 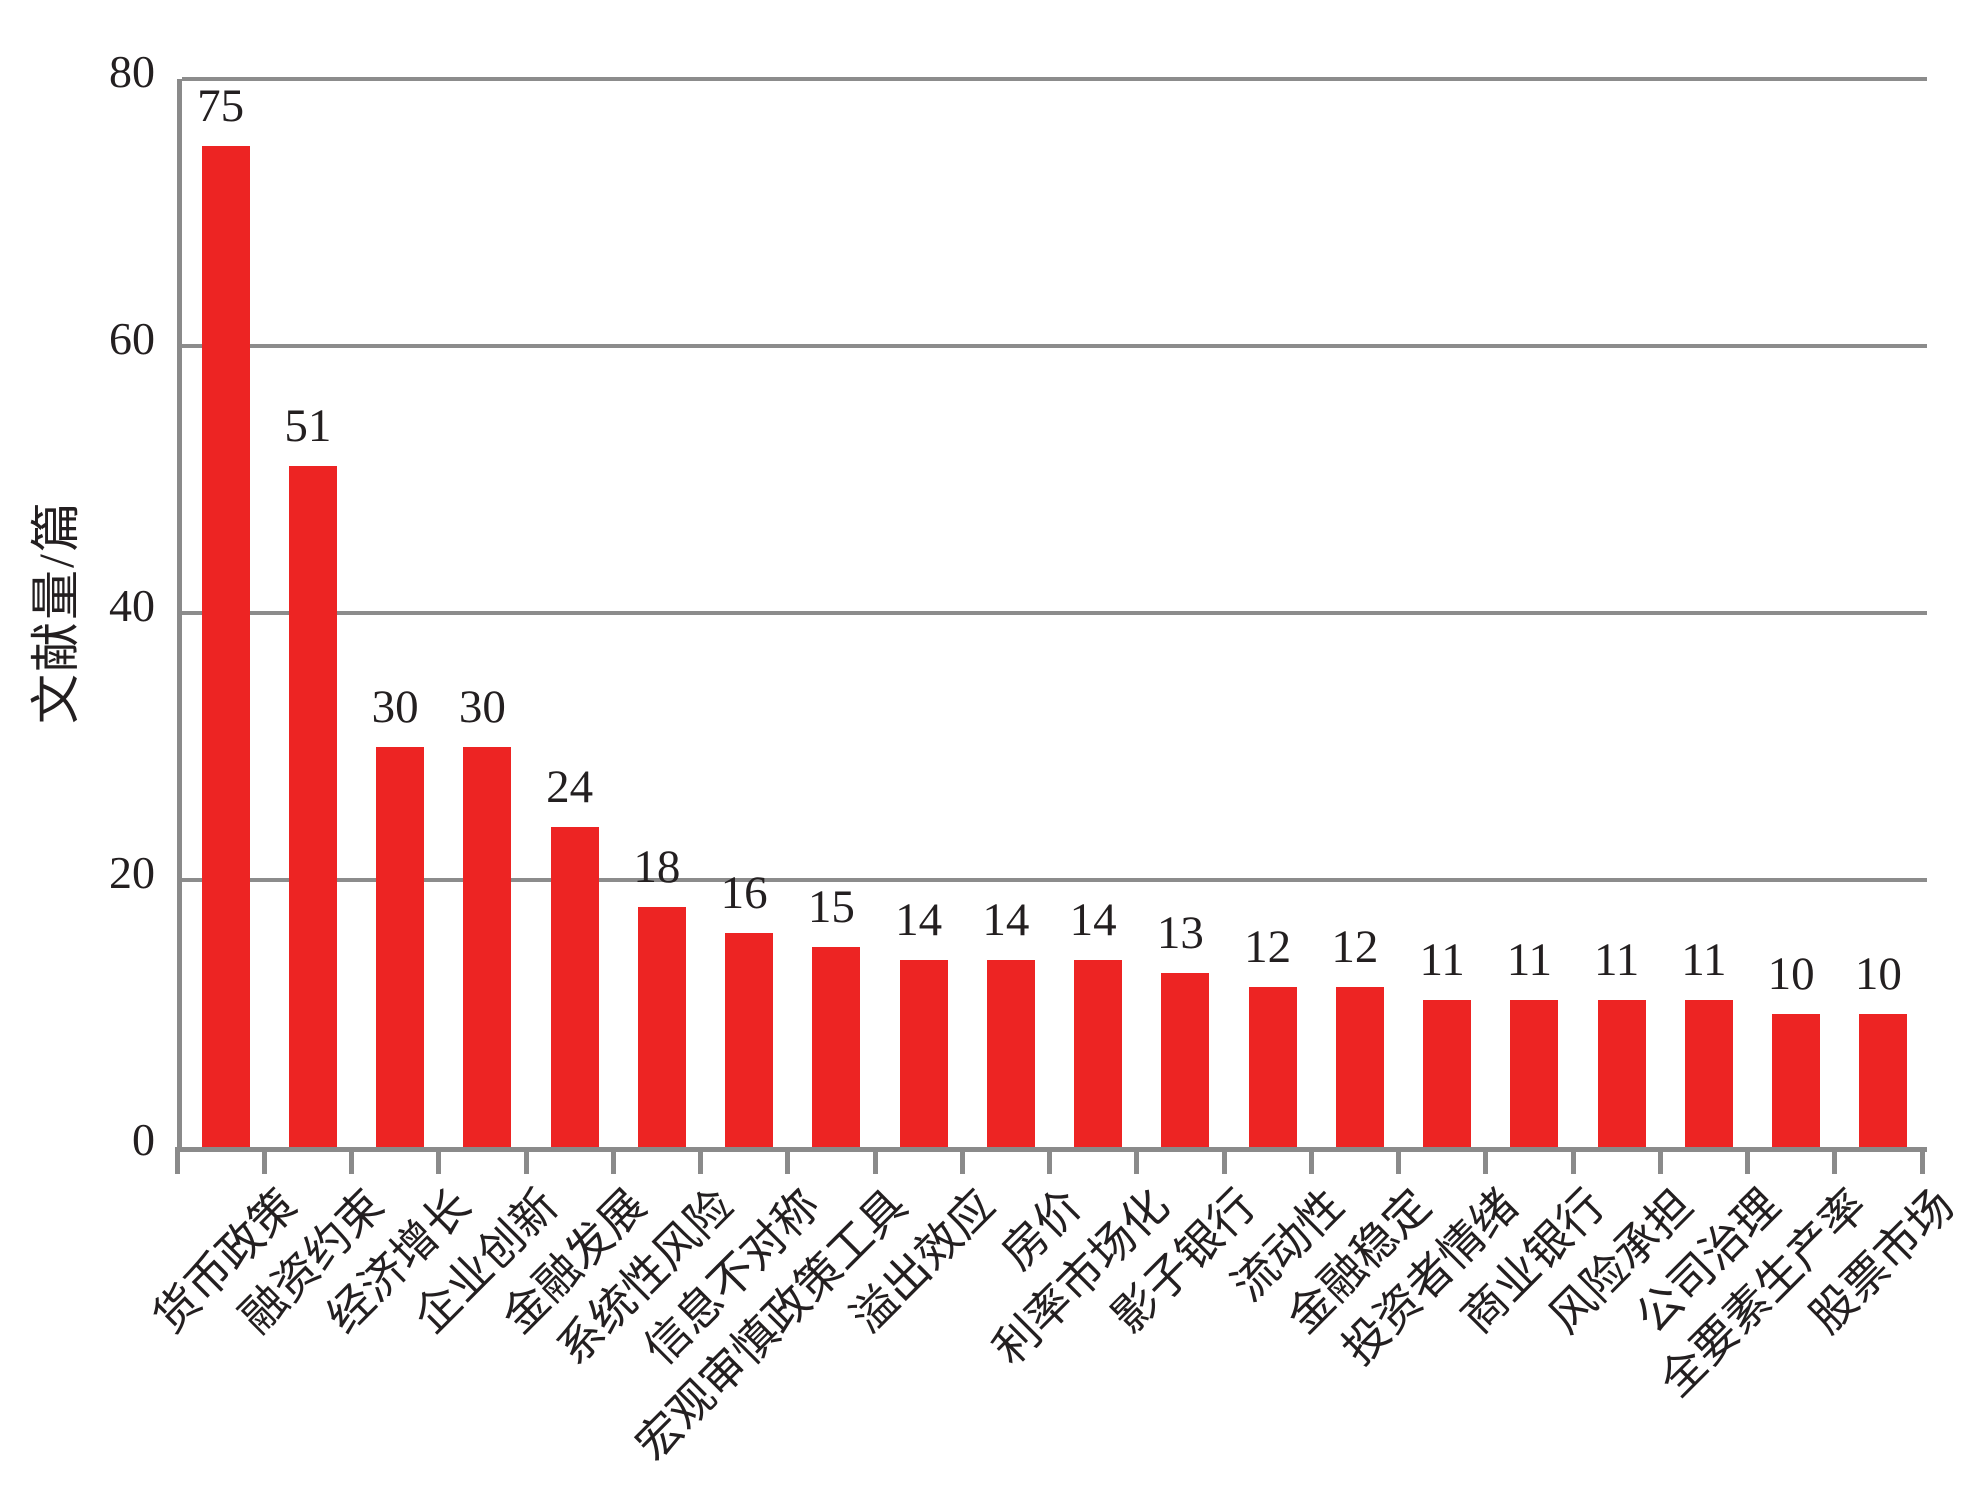 What do you see at coordinates (143, 1139) in the screenshot?
I see `y-tick-label: 0` at bounding box center [143, 1139].